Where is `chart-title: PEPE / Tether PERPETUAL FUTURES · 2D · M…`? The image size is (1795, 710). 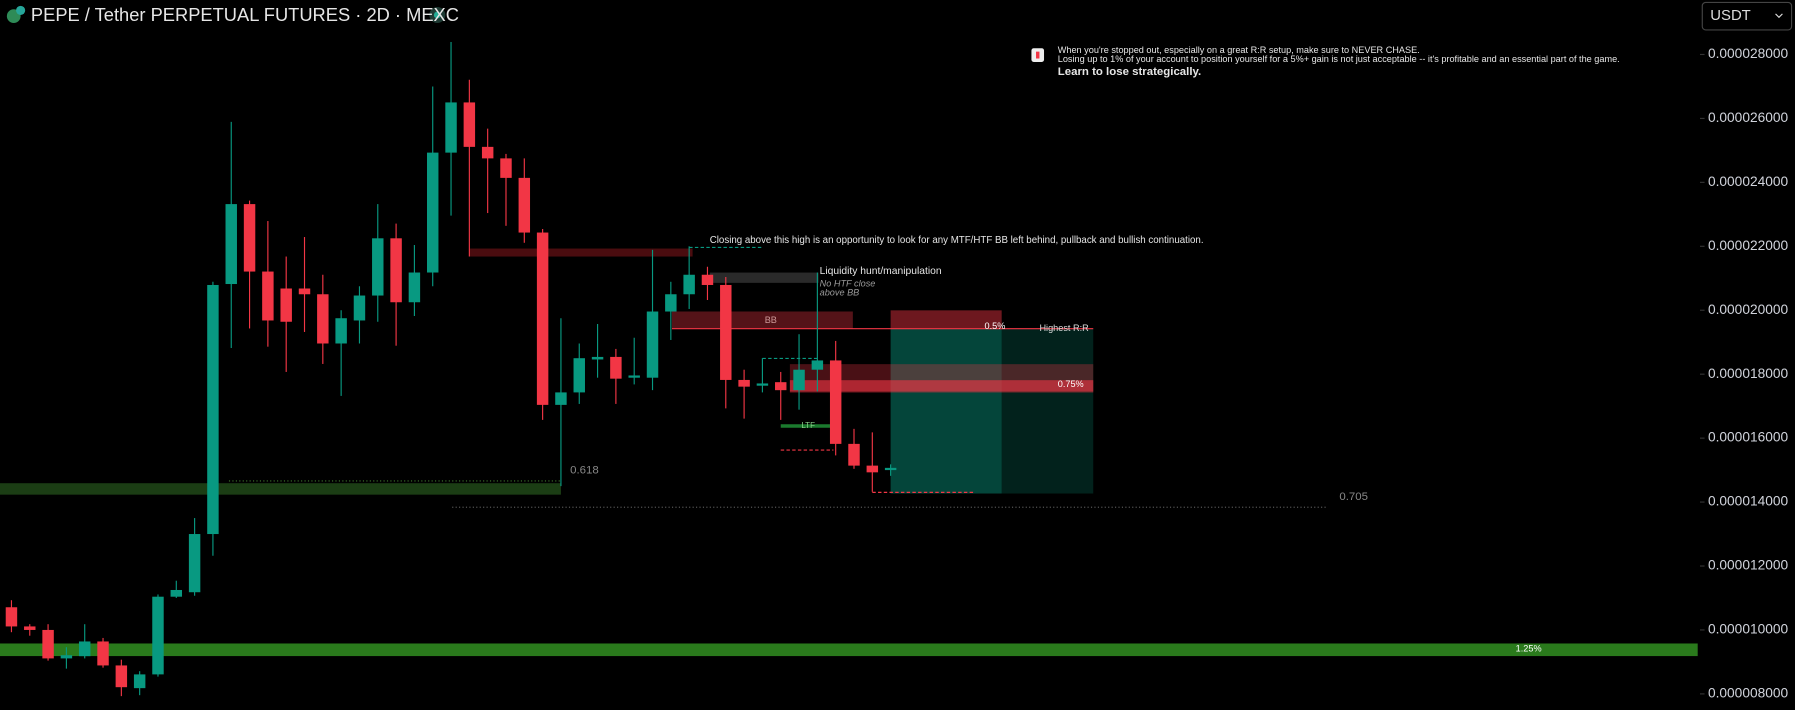
chart-title: PEPE / Tether PERPETUAL FUTURES · 2D · M… is located at coordinates (245, 14).